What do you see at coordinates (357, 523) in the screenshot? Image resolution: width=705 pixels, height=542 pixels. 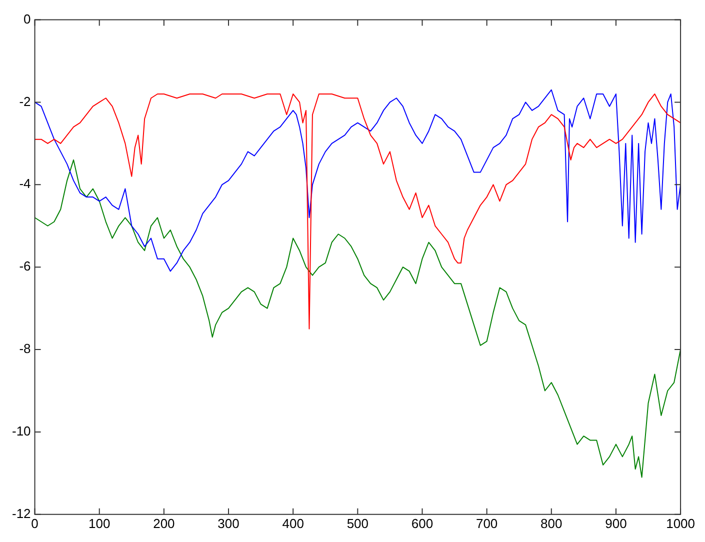 I see `x-tick-label: 500` at bounding box center [357, 523].